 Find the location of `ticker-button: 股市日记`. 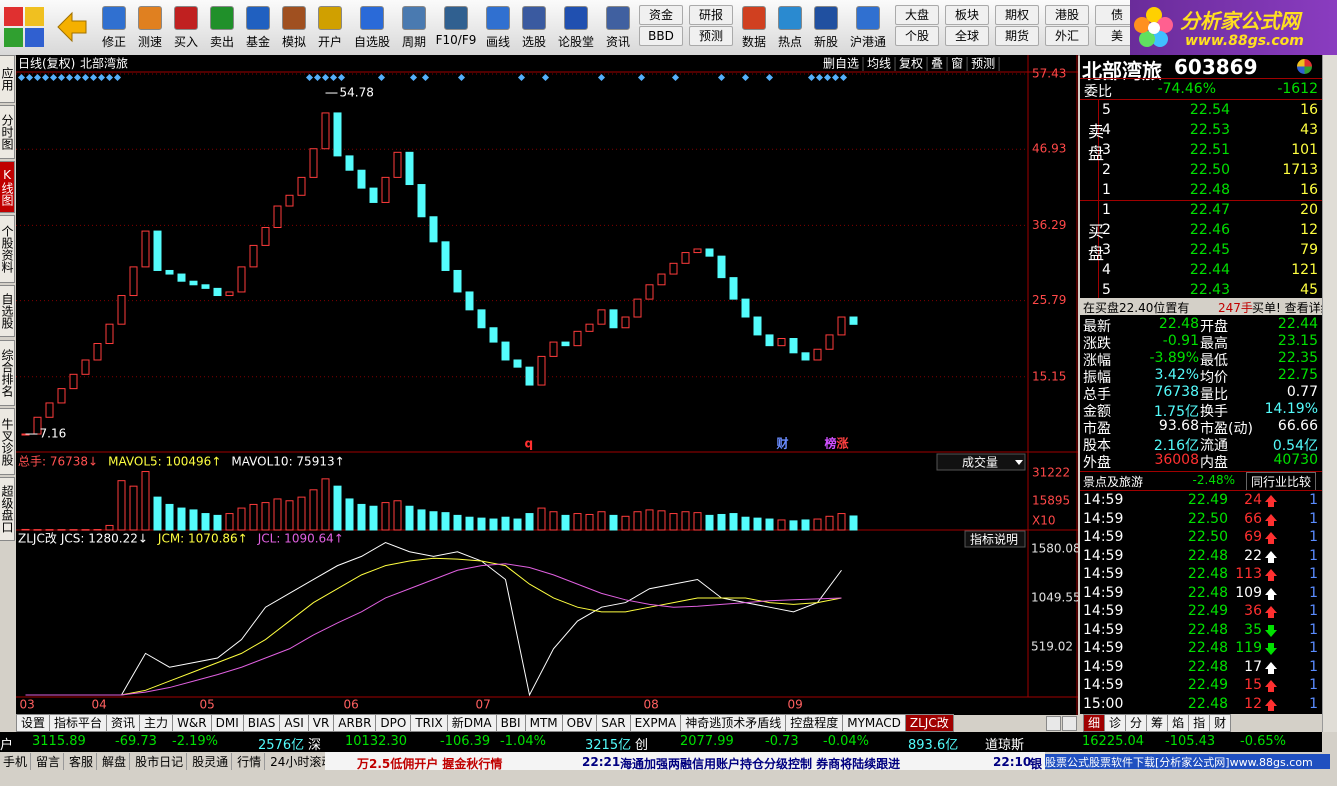

ticker-button: 股市日记 is located at coordinates (160, 761).